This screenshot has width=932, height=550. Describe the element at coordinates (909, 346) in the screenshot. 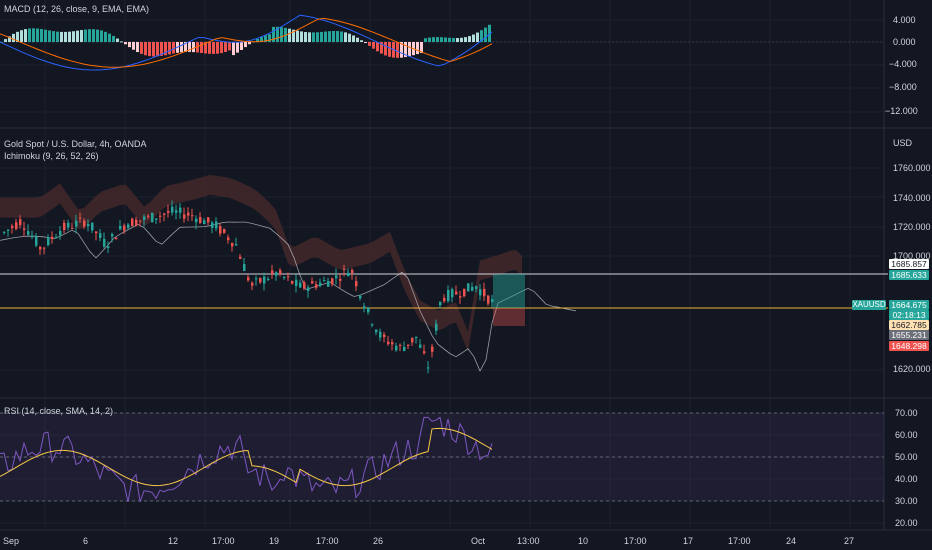

I see `price-tag-t3: 1648.298` at that location.